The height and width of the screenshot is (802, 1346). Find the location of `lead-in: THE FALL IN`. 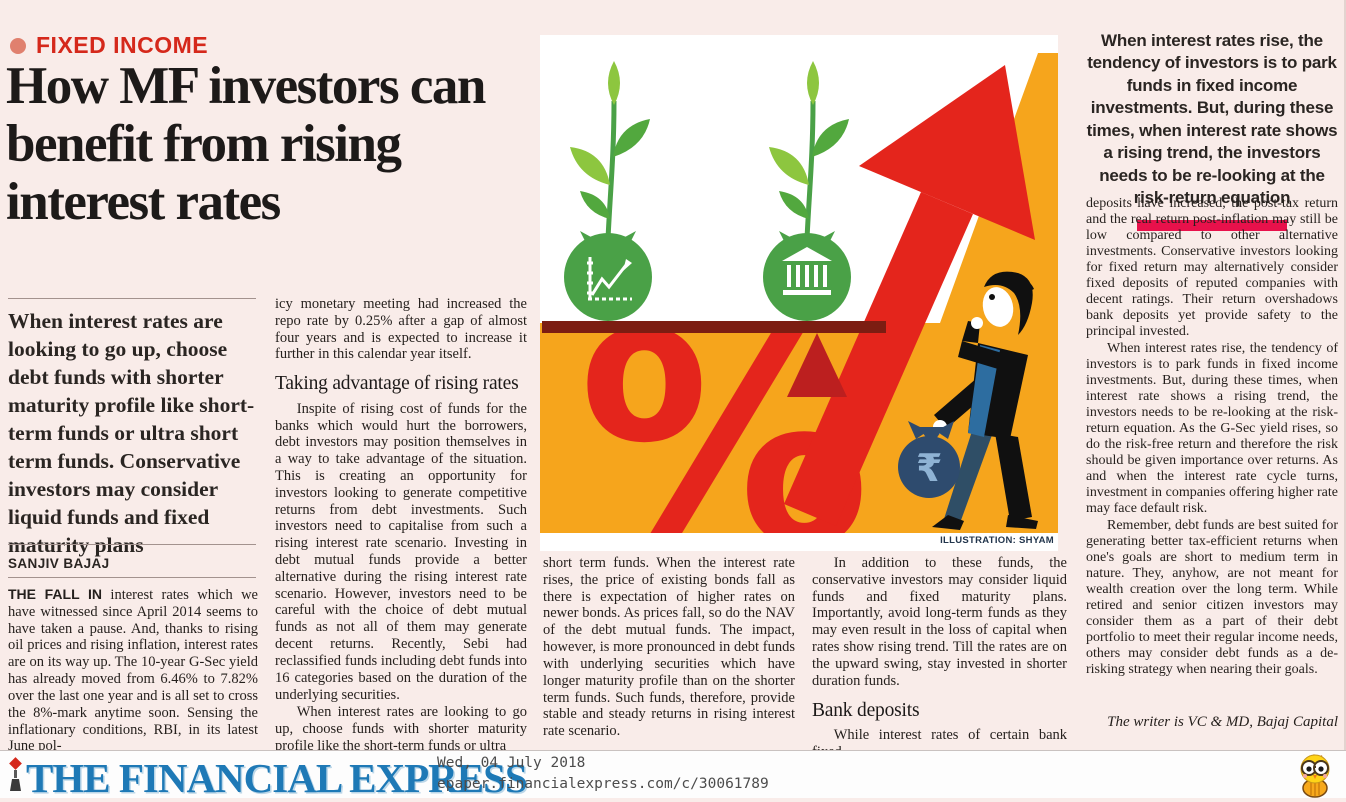

lead-in: THE FALL IN is located at coordinates (55, 594).